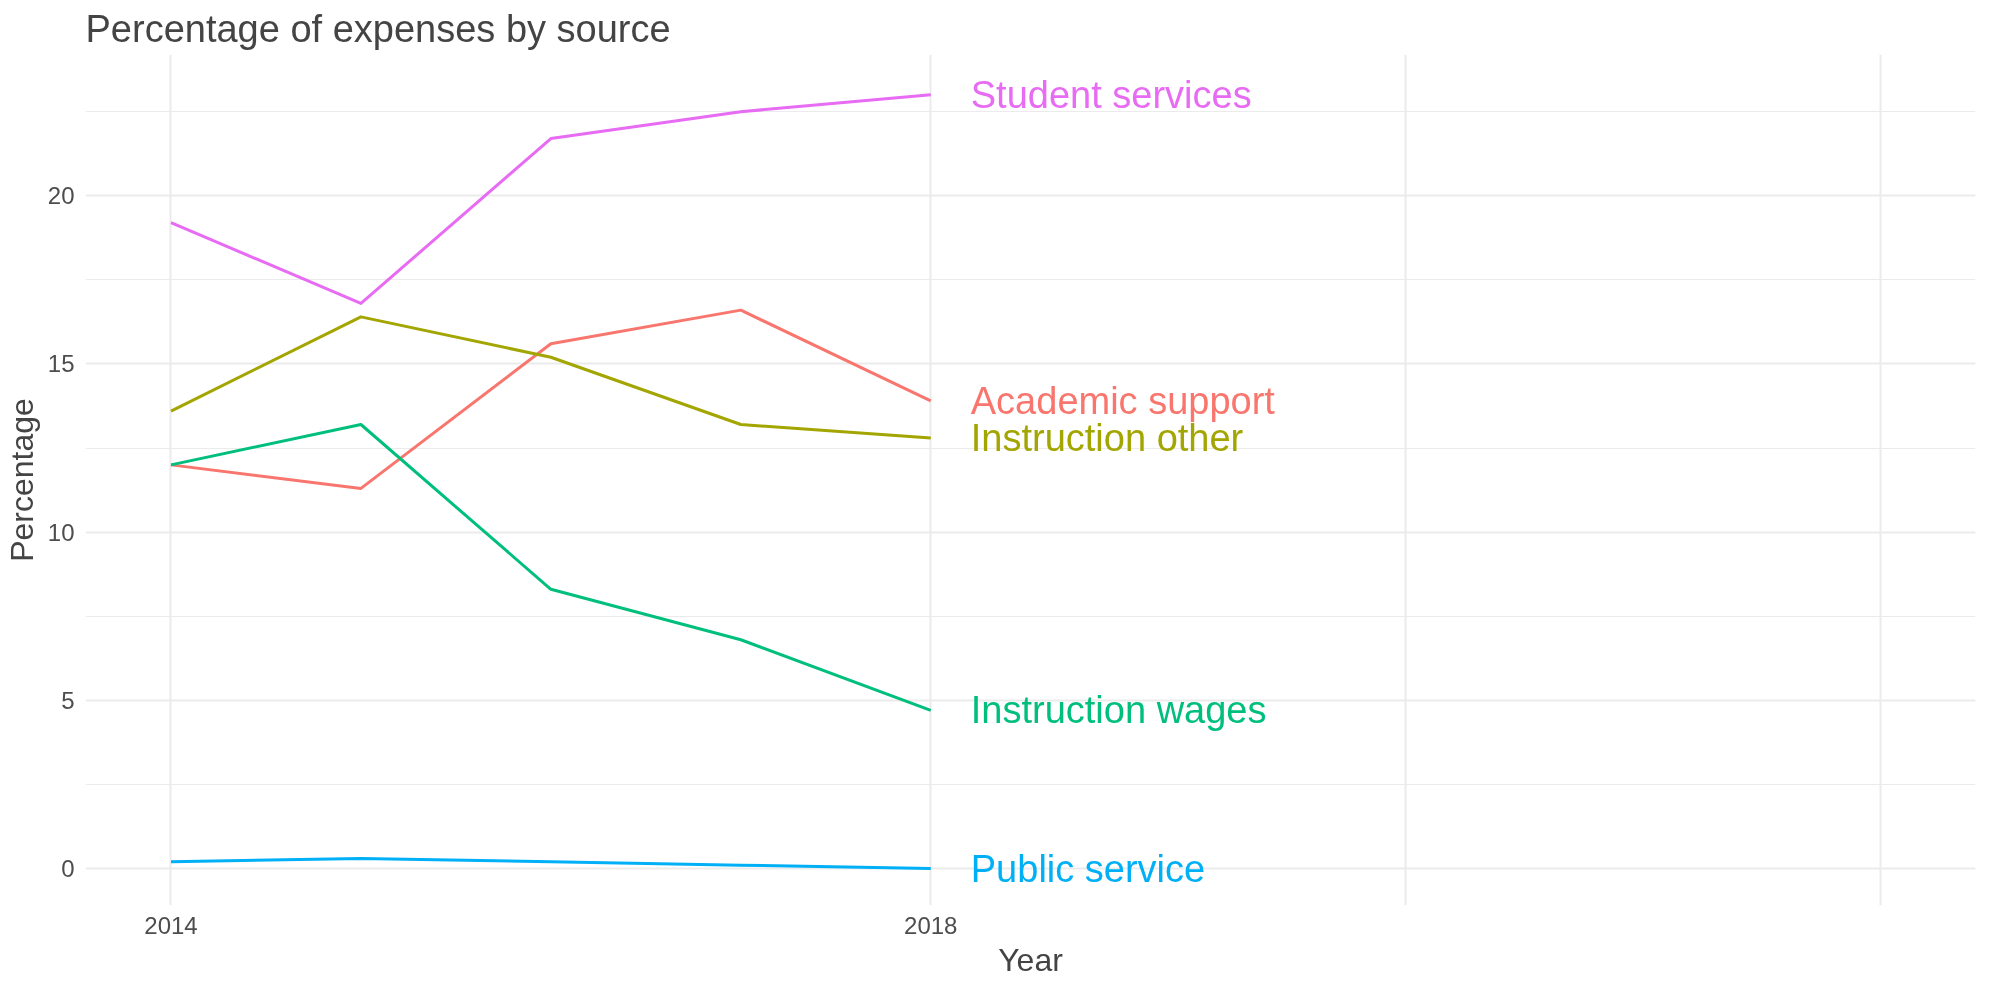 The image size is (2000, 1000). I want to click on y-tick-label: 10, so click(61, 532).